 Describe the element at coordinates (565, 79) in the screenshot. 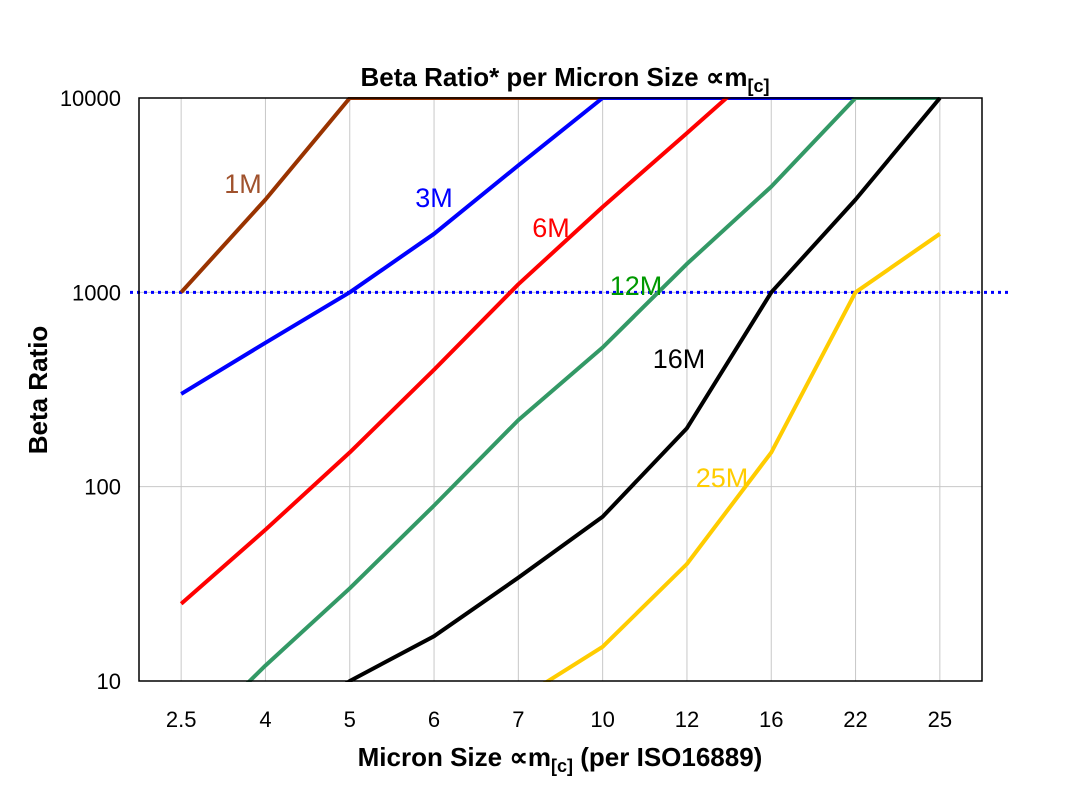

I see `chart-title: Beta Ratio* per Micron Size ∝m[c]` at that location.